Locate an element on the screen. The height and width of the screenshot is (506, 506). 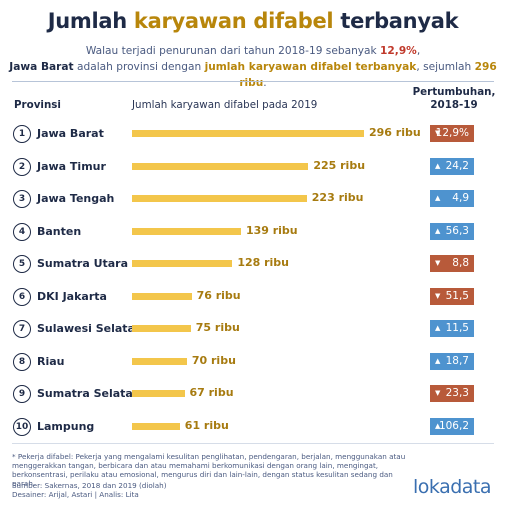
growth-value: 56,3 is located at coordinates (457, 230).